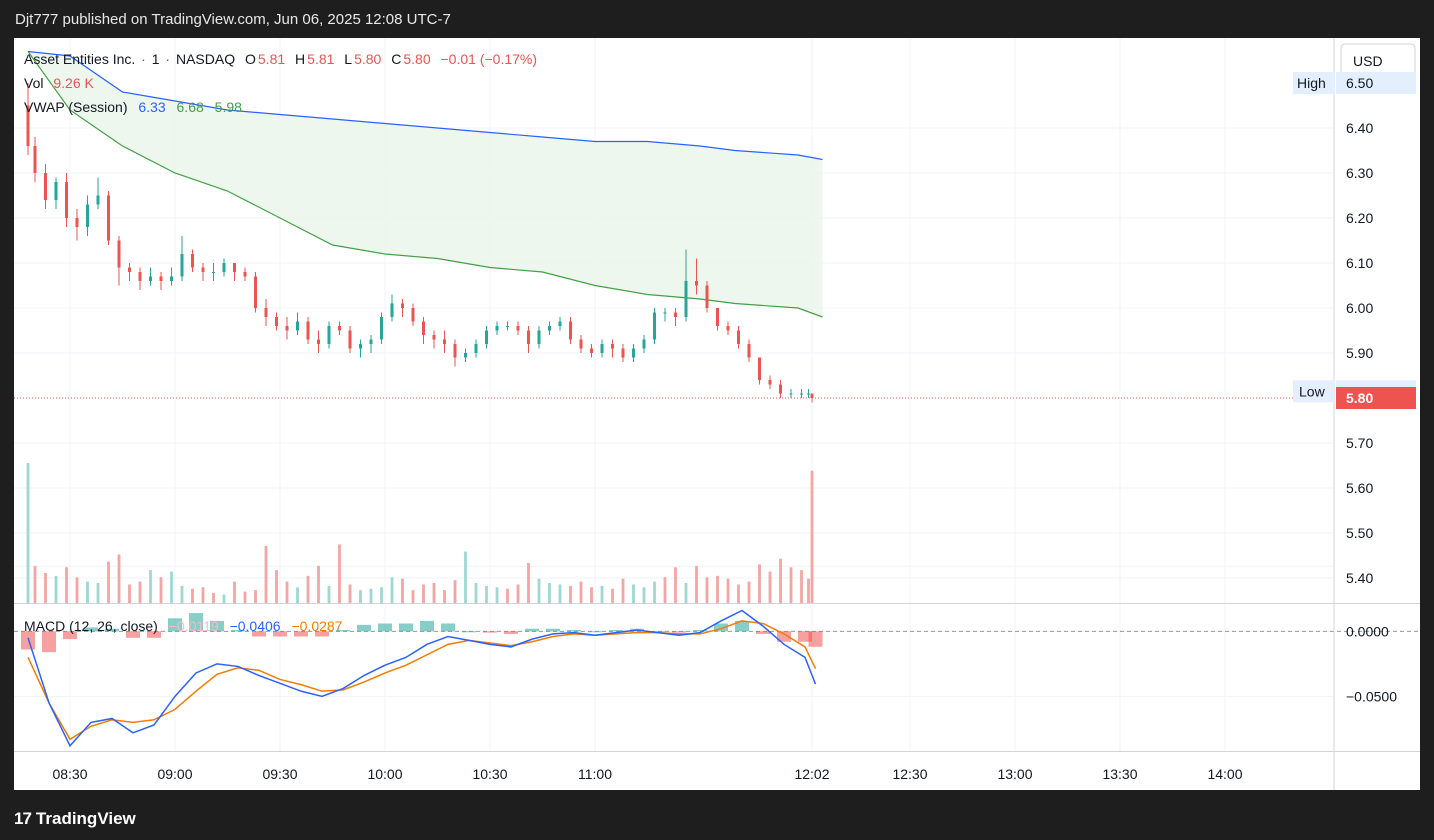 The width and height of the screenshot is (1434, 840). Describe the element at coordinates (1311, 83) in the screenshot. I see `high-marker-label: High` at that location.